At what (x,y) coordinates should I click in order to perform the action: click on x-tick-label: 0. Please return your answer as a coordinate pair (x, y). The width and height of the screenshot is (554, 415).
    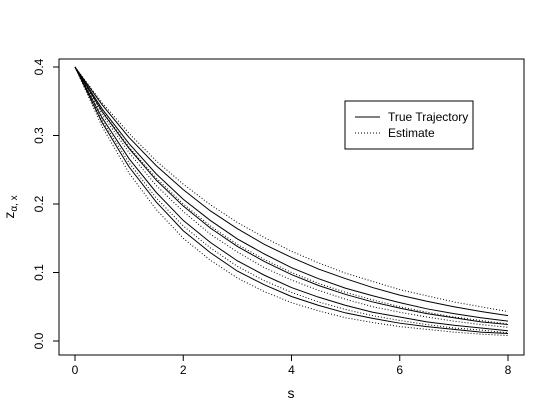
    Looking at the image, I should click on (75, 370).